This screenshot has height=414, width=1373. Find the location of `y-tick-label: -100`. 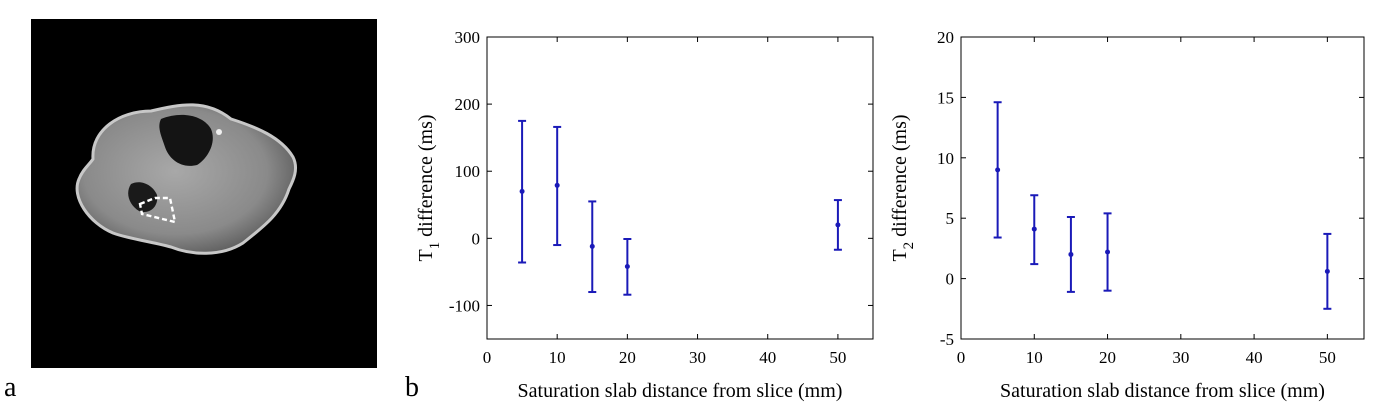

y-tick-label: -100 is located at coordinates (464, 305).